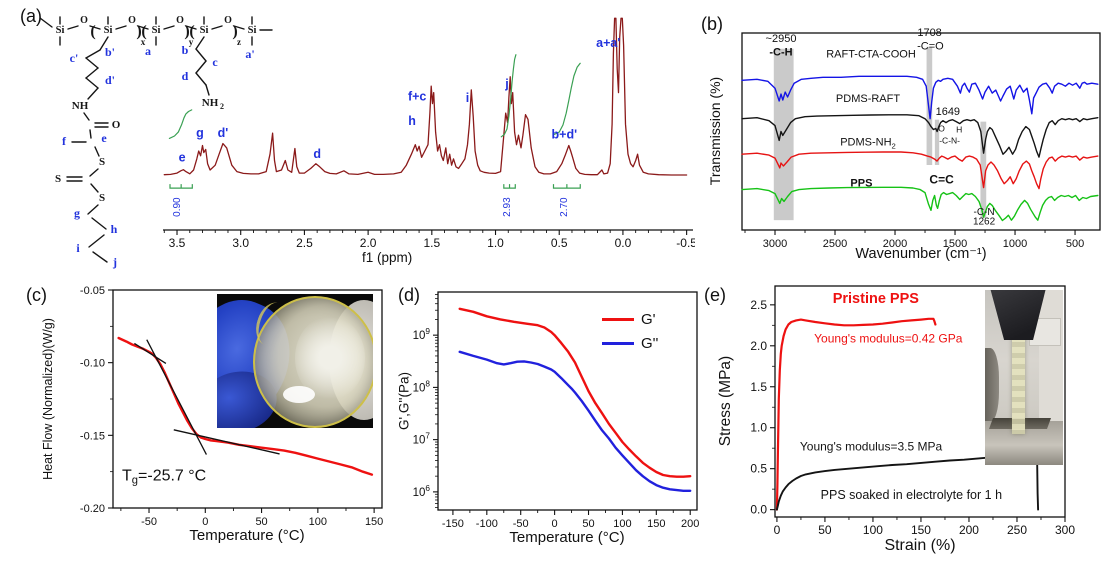  What do you see at coordinates (409, 295) in the screenshot?
I see `panel-label-d: (d)` at bounding box center [409, 295].